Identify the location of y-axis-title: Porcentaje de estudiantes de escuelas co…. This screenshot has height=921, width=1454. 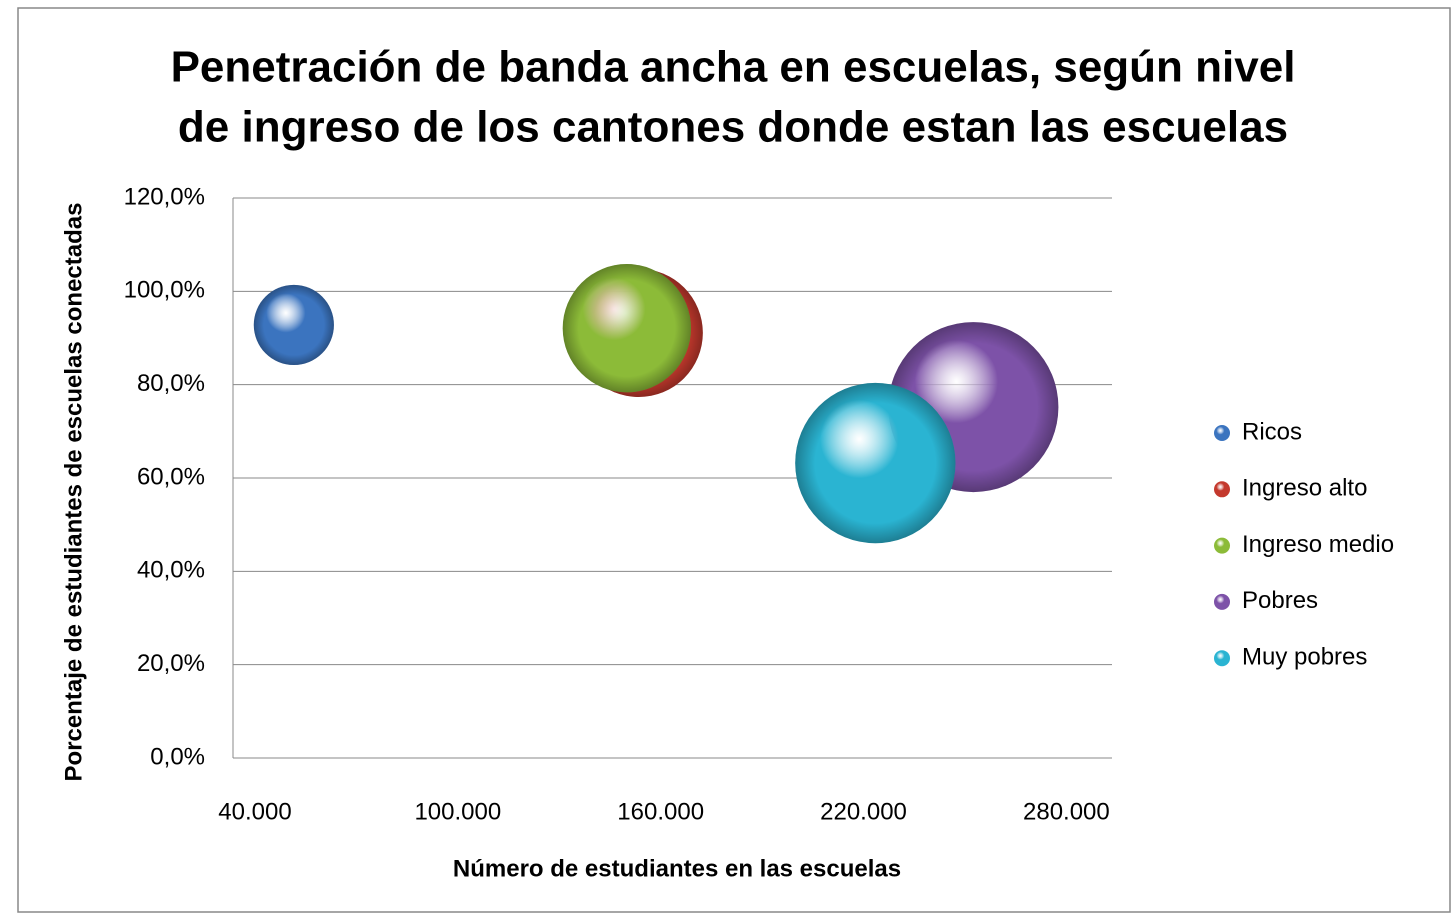
(73, 492).